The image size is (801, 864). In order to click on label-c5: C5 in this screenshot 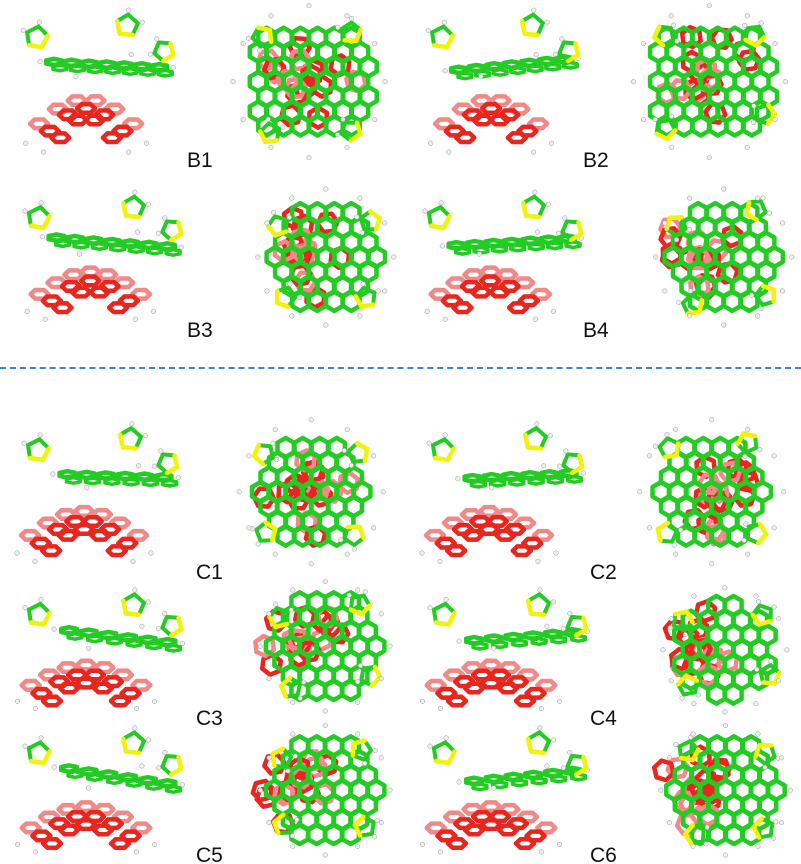, I will do `click(209, 854)`.